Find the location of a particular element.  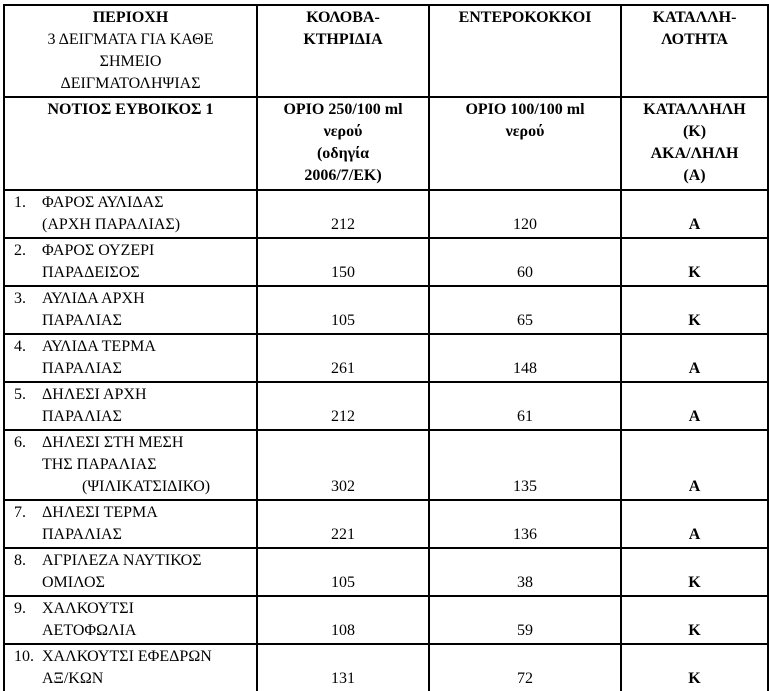

table-row: 3. ΑΥΛΙΔΑ ΑΡΧΗ ΠΑΡΑΛΙΑΣ 105 65 Κ is located at coordinates (386, 310).